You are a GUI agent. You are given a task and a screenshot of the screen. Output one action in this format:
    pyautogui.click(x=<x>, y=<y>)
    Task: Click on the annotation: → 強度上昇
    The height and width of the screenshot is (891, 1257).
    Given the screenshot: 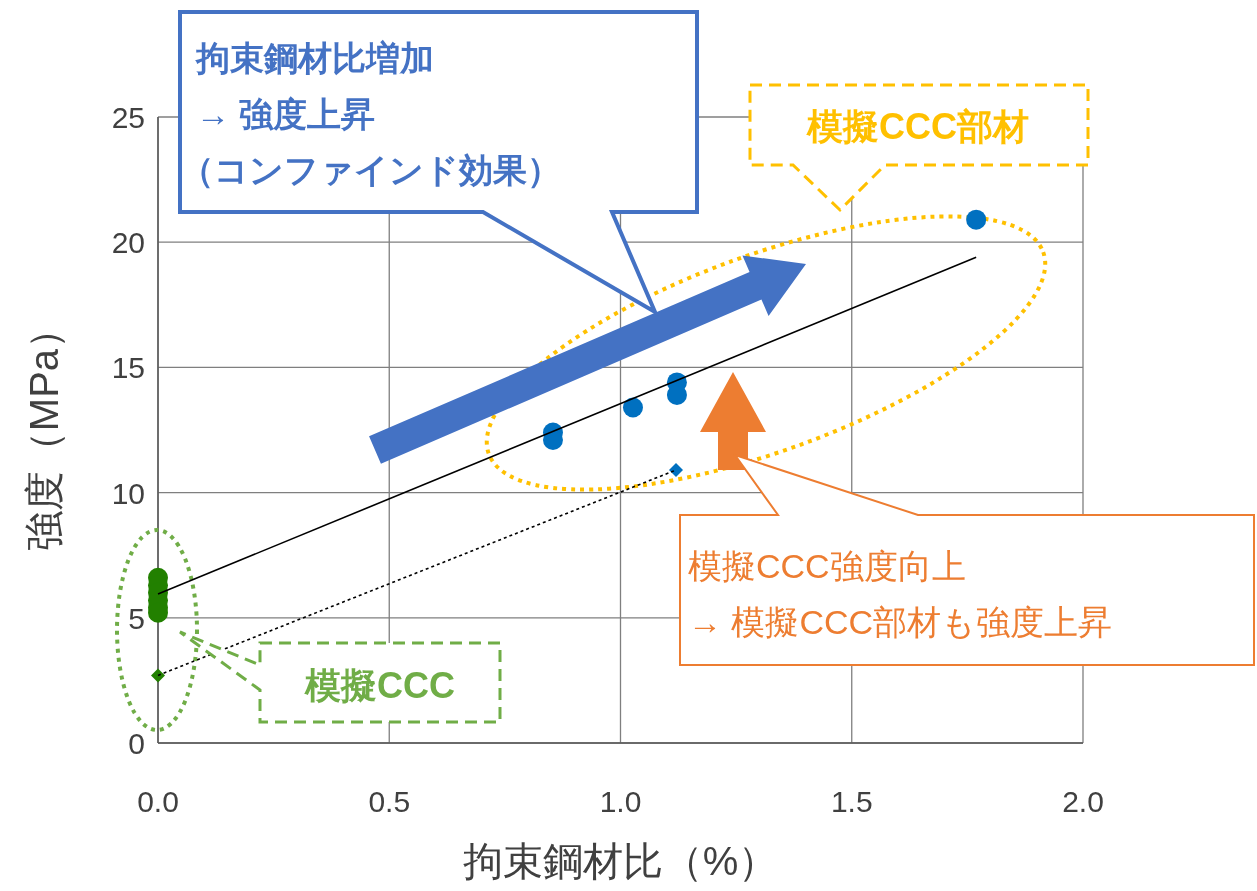 What is the action you would take?
    pyautogui.click(x=286, y=114)
    